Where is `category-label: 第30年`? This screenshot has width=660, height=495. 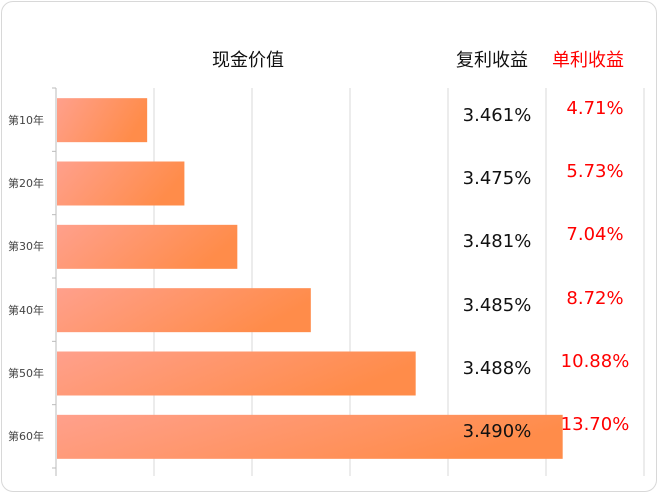
category-label: 第30年 is located at coordinates (26, 247).